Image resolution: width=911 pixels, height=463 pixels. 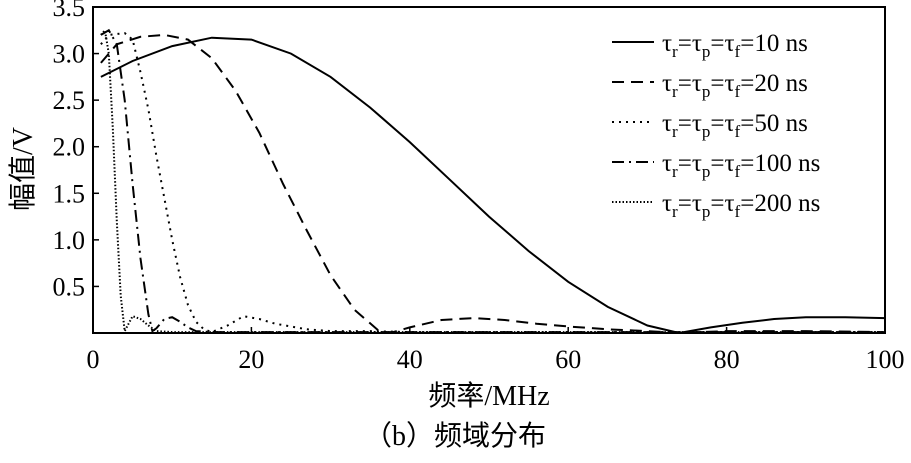 What do you see at coordinates (885, 359) in the screenshot?
I see `x-tick-label: 100` at bounding box center [885, 359].